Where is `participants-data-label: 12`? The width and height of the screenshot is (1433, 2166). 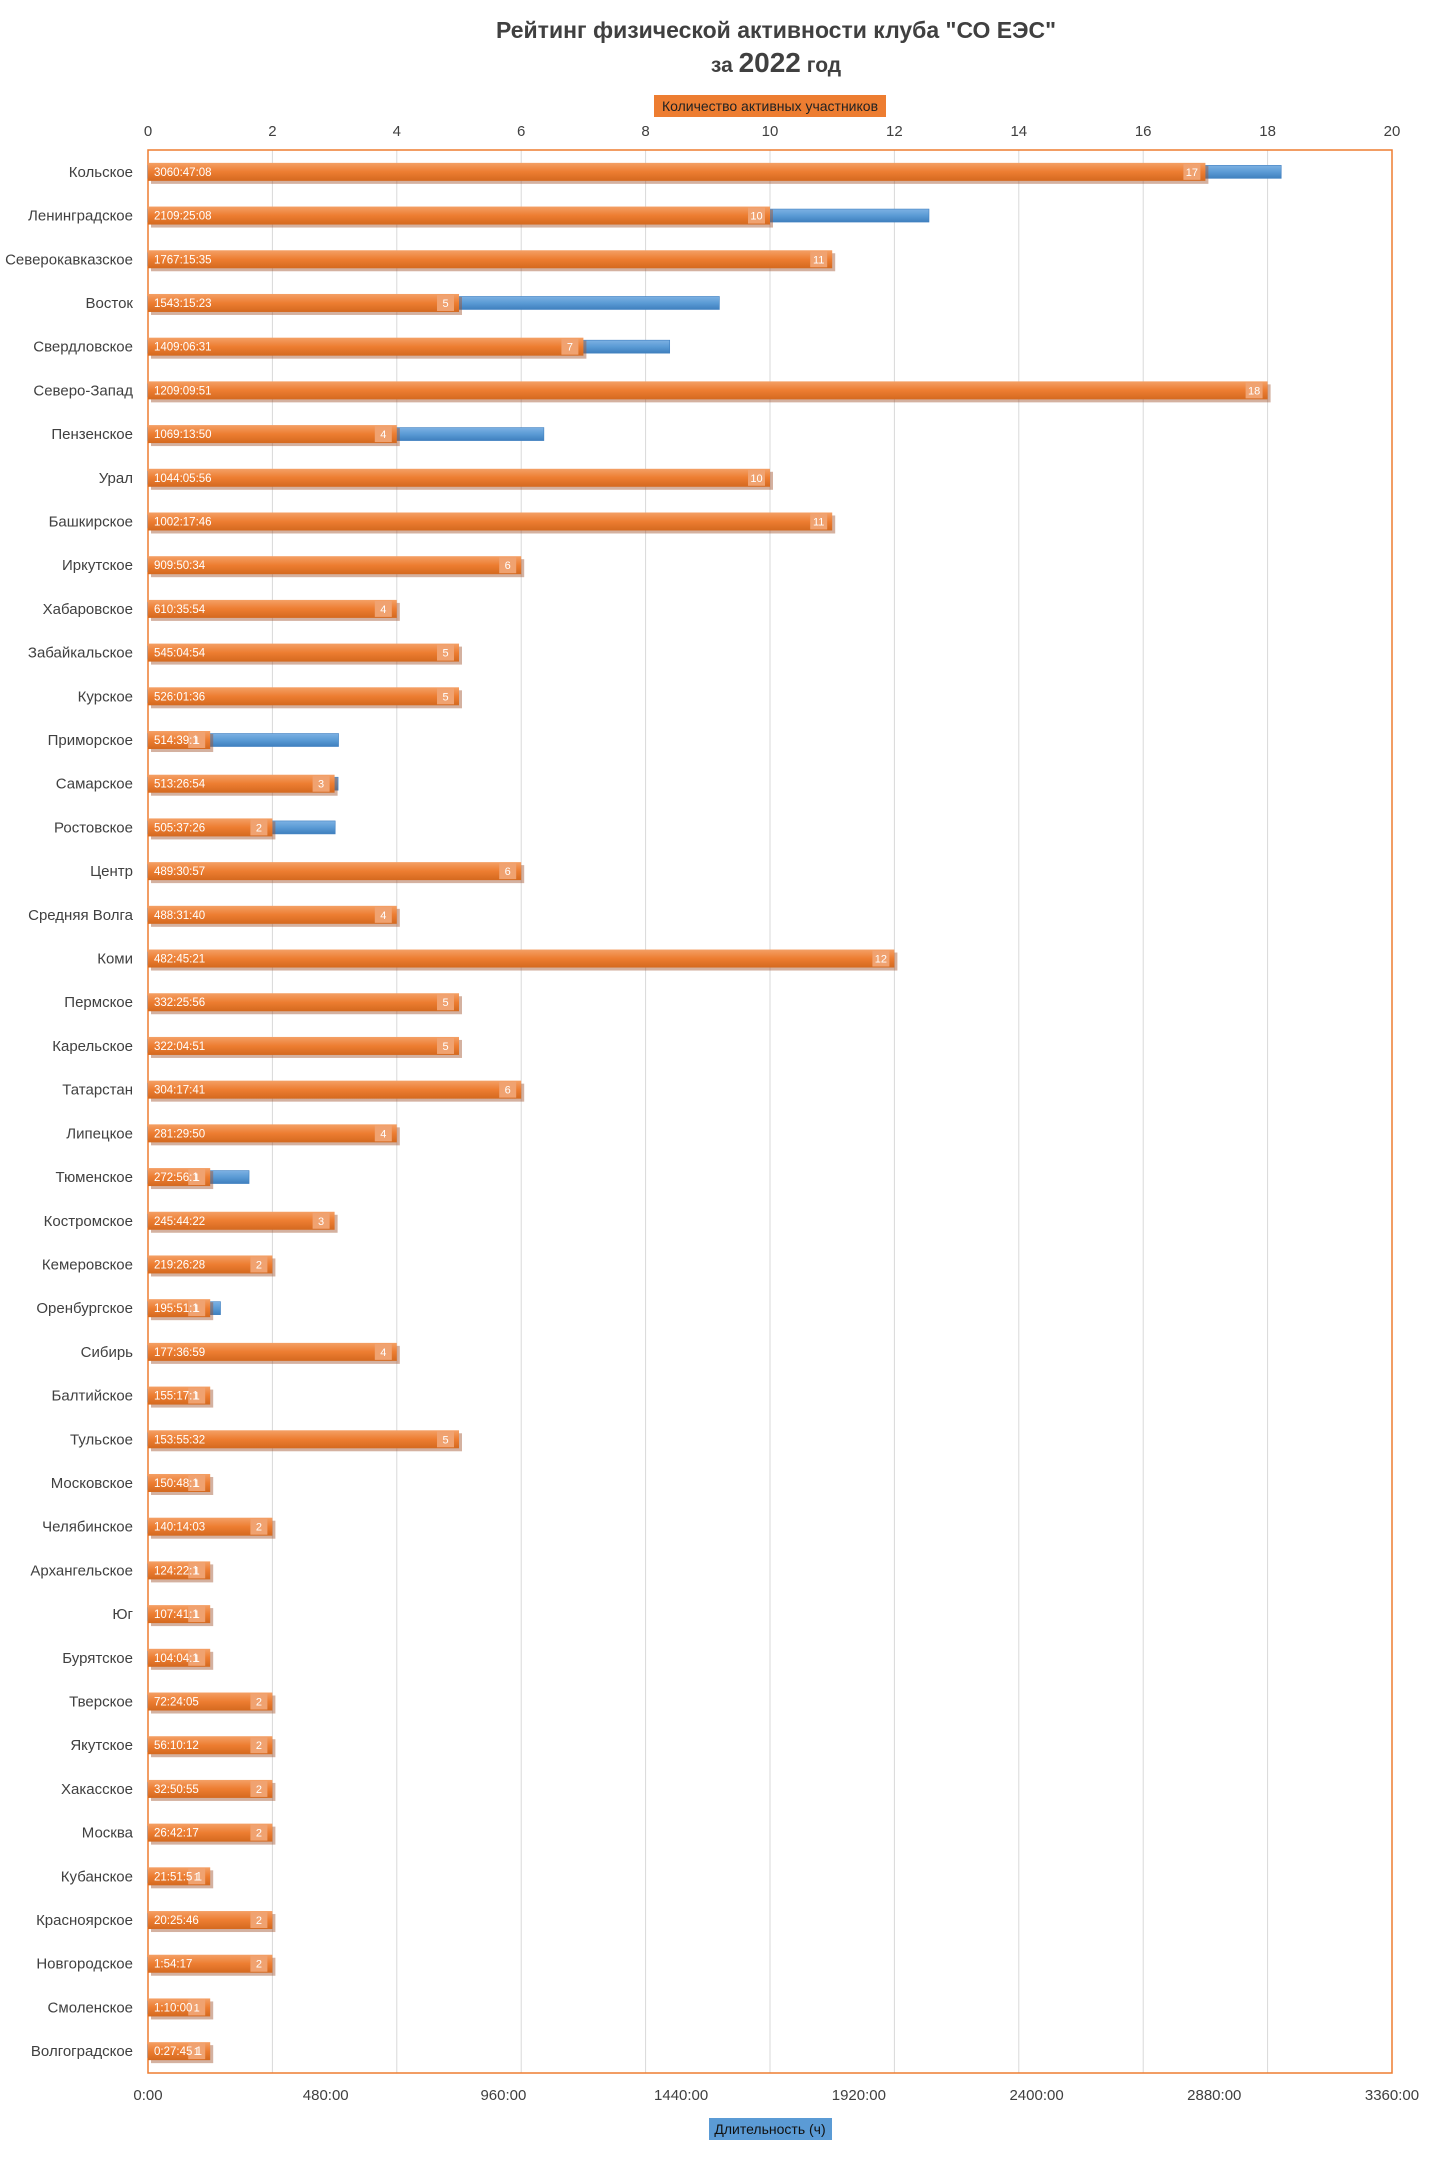
participants-data-label: 12 is located at coordinates (881, 960).